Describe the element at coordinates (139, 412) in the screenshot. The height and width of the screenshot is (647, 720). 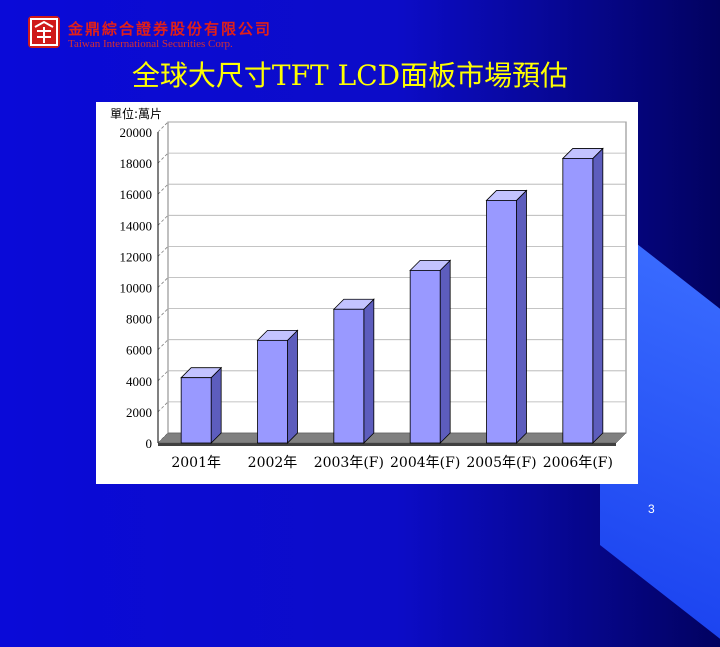
I see `y-tick-label: 2000` at that location.